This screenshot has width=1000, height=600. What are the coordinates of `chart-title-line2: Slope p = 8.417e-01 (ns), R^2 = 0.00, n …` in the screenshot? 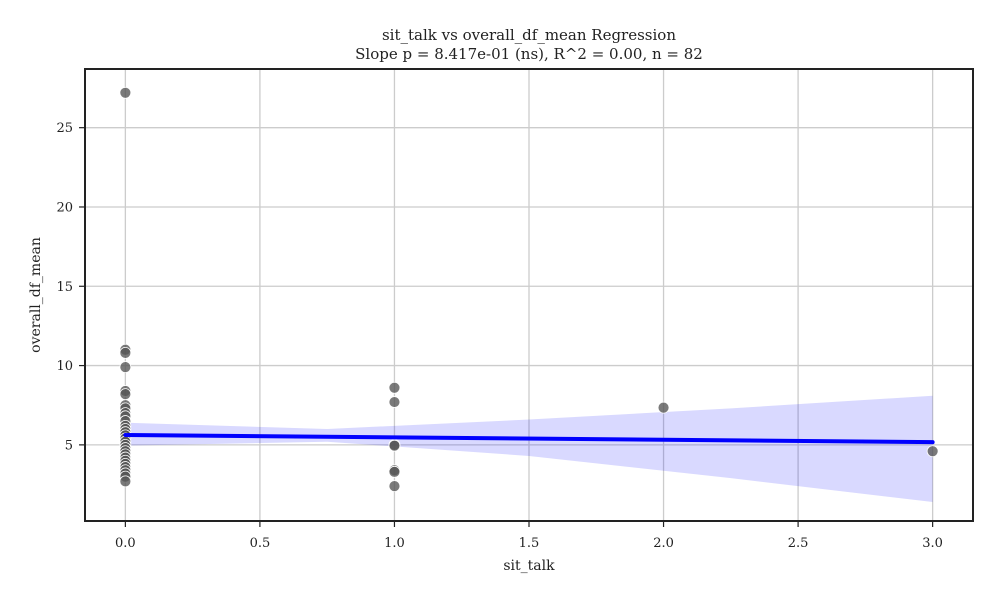 It's located at (529, 54).